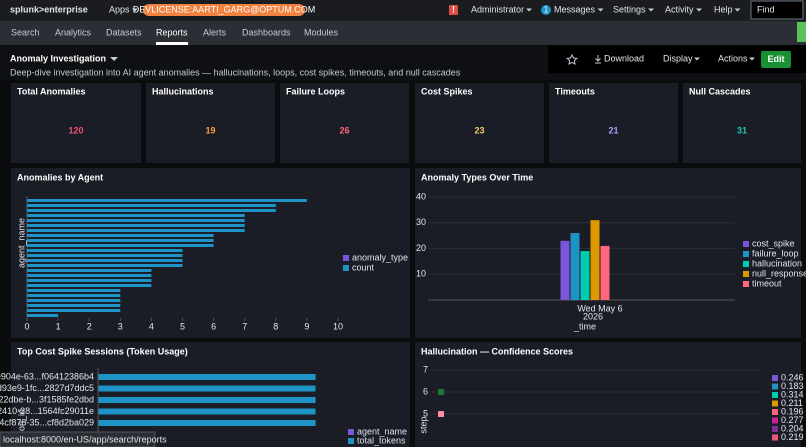 Image resolution: width=806 pixels, height=447 pixels. Describe the element at coordinates (723, 9) in the screenshot. I see `nav-item: Help` at that location.